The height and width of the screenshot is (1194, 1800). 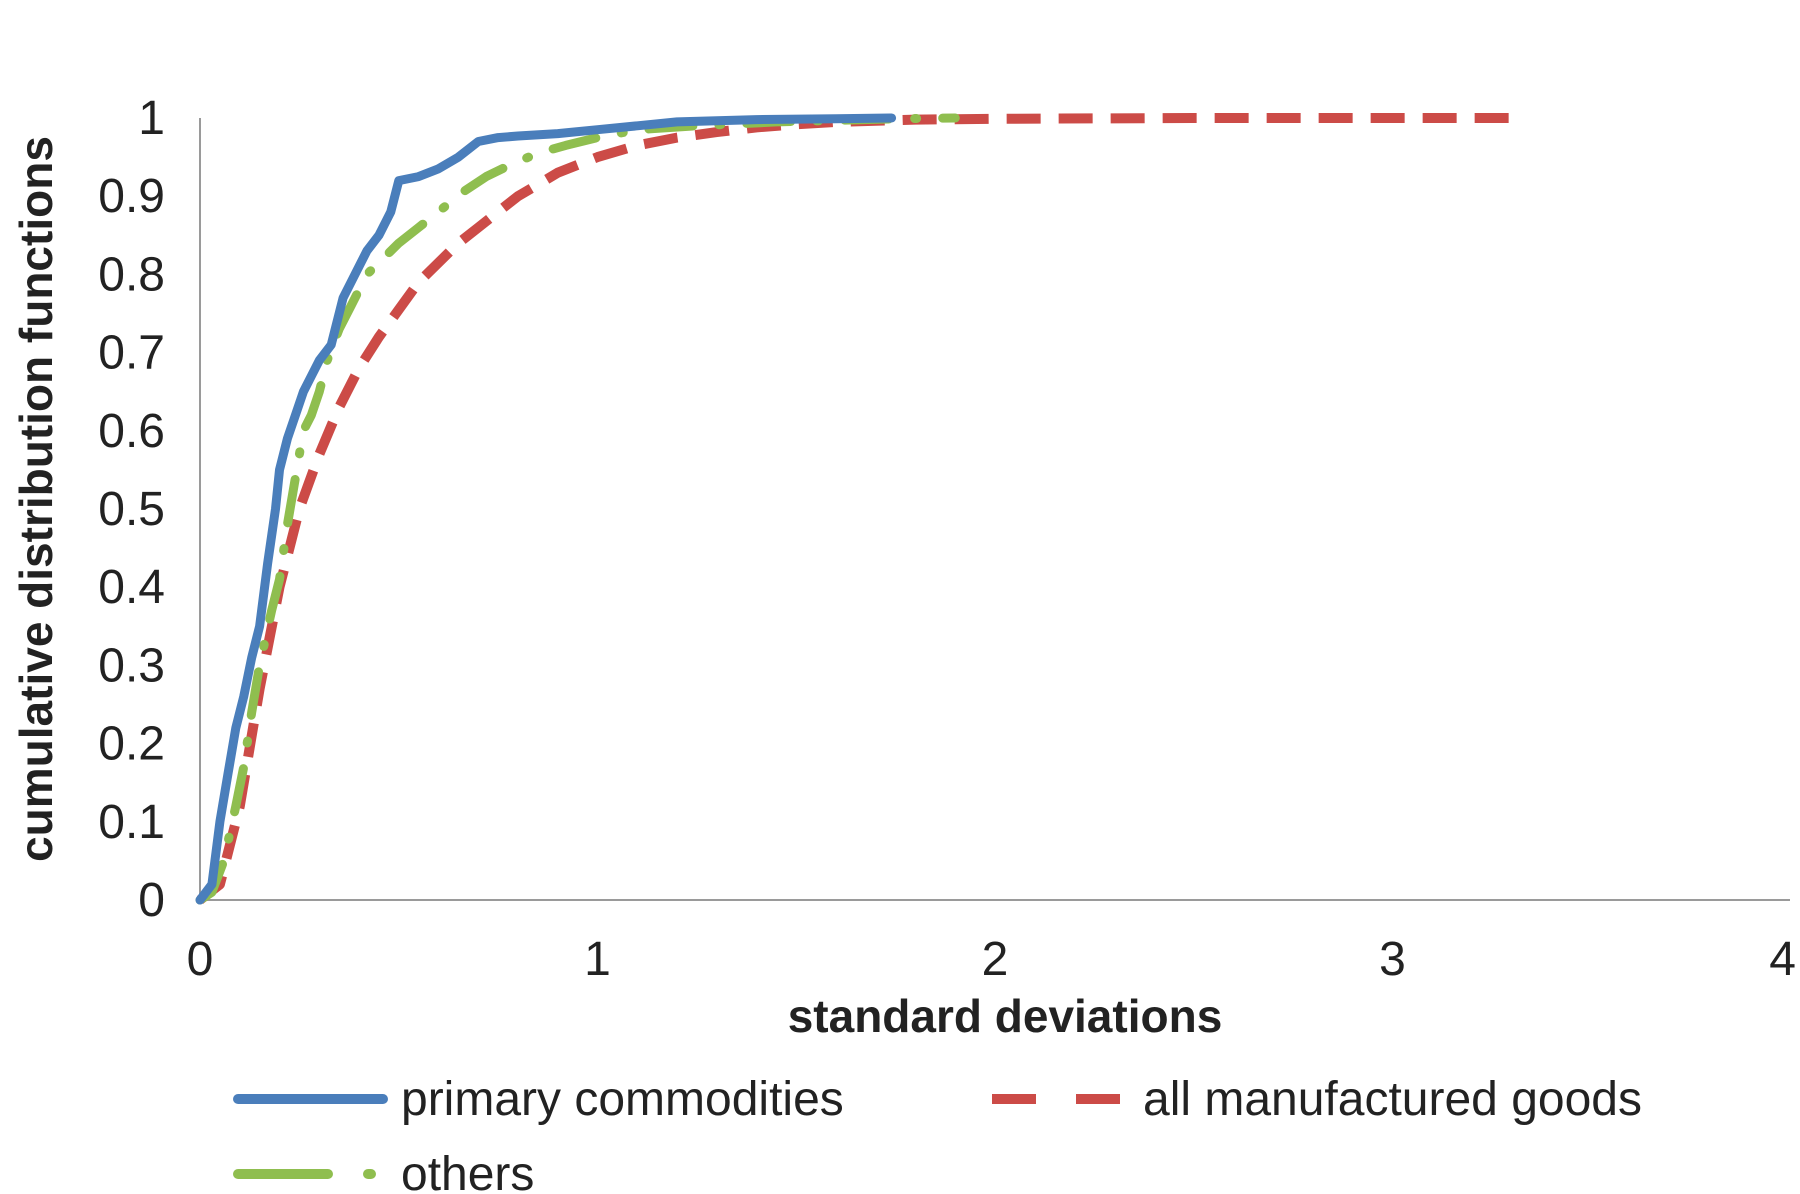 I want to click on x-tick-label: 2, so click(x=995, y=959).